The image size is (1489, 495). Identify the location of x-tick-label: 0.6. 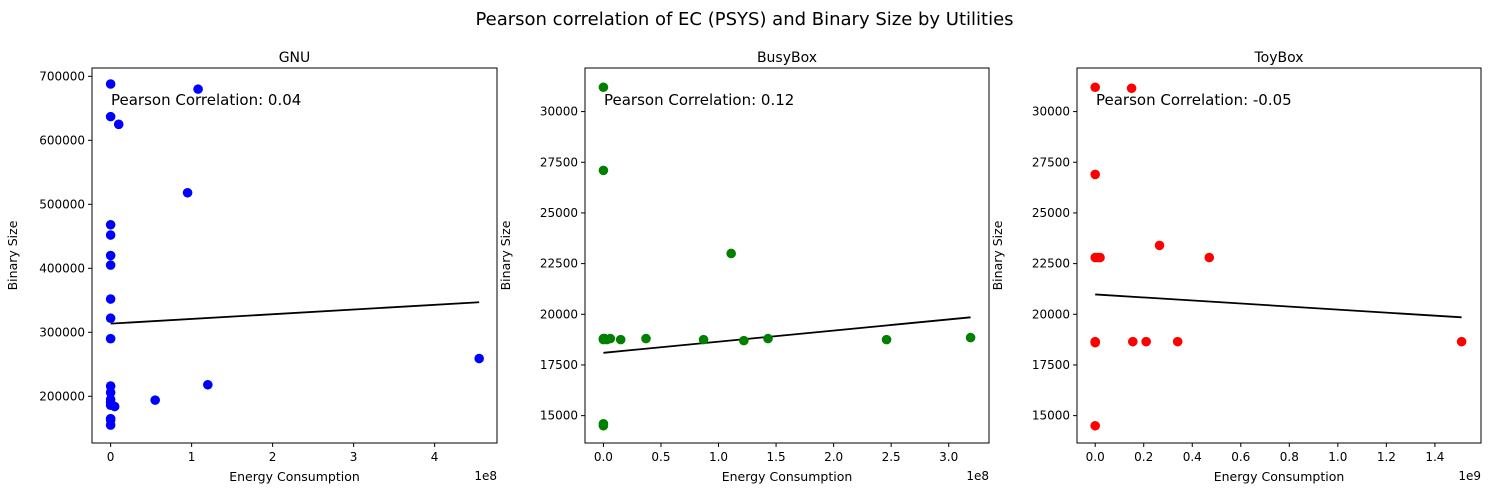
(1240, 457).